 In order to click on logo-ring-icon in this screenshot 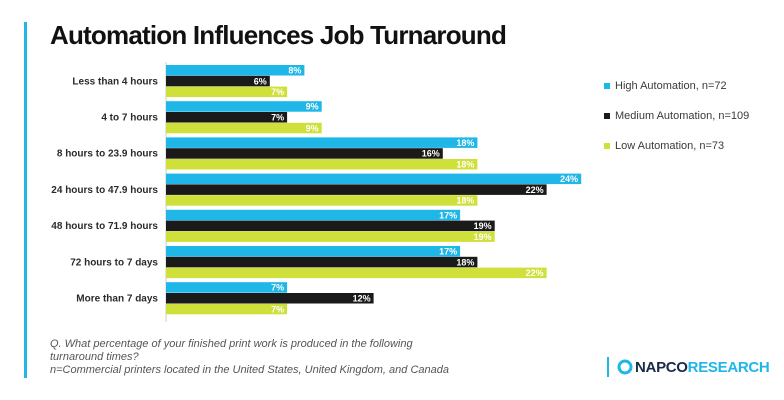, I will do `click(625, 367)`.